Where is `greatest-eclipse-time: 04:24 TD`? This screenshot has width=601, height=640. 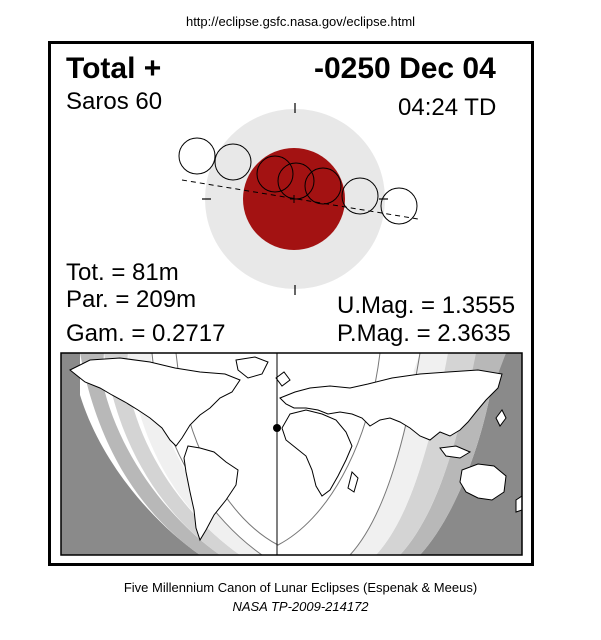
greatest-eclipse-time: 04:24 TD is located at coordinates (447, 107).